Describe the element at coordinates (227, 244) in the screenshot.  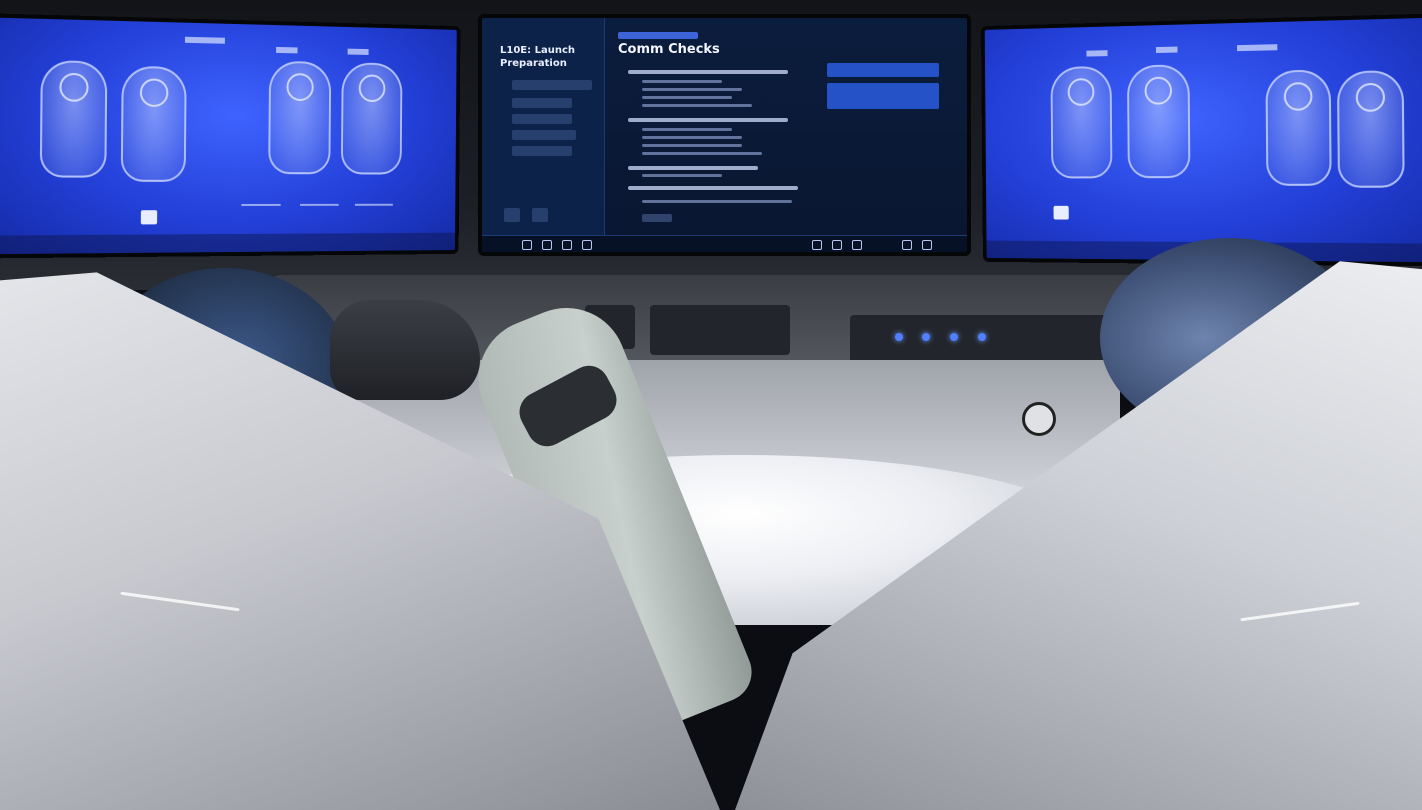
I see `display-toolbar` at that location.